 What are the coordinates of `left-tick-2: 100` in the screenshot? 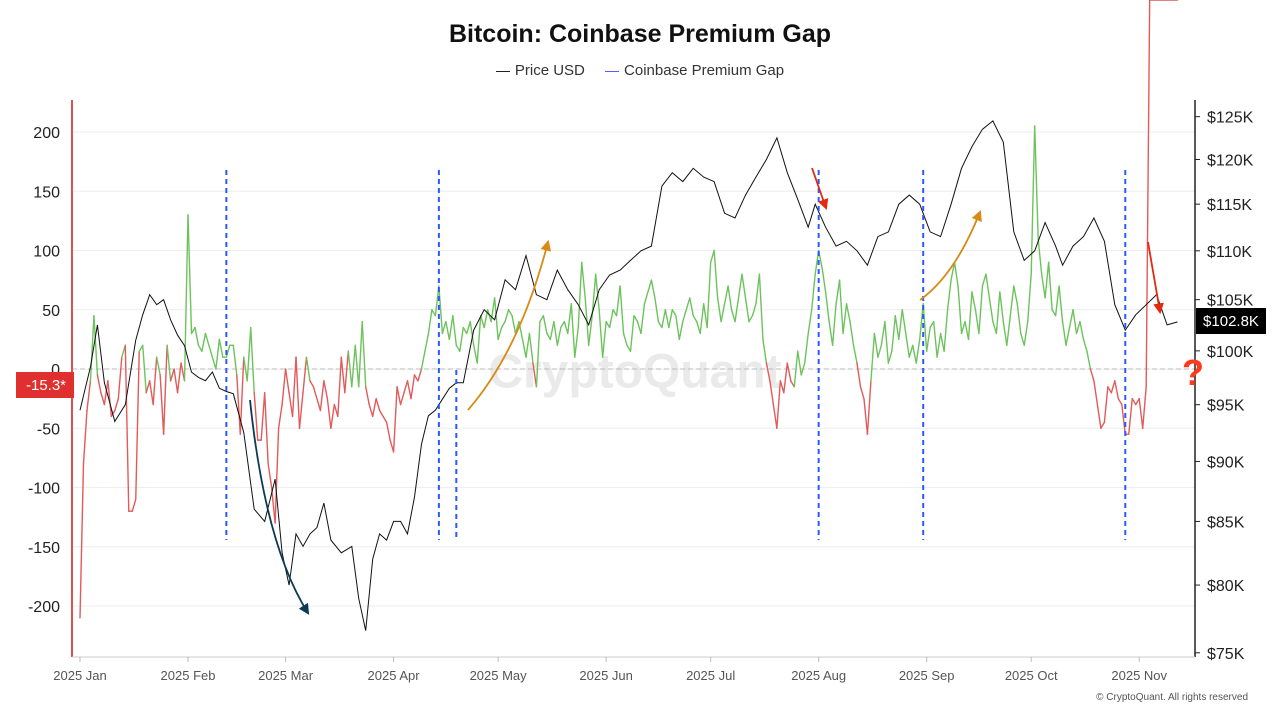 It's located at (46, 252).